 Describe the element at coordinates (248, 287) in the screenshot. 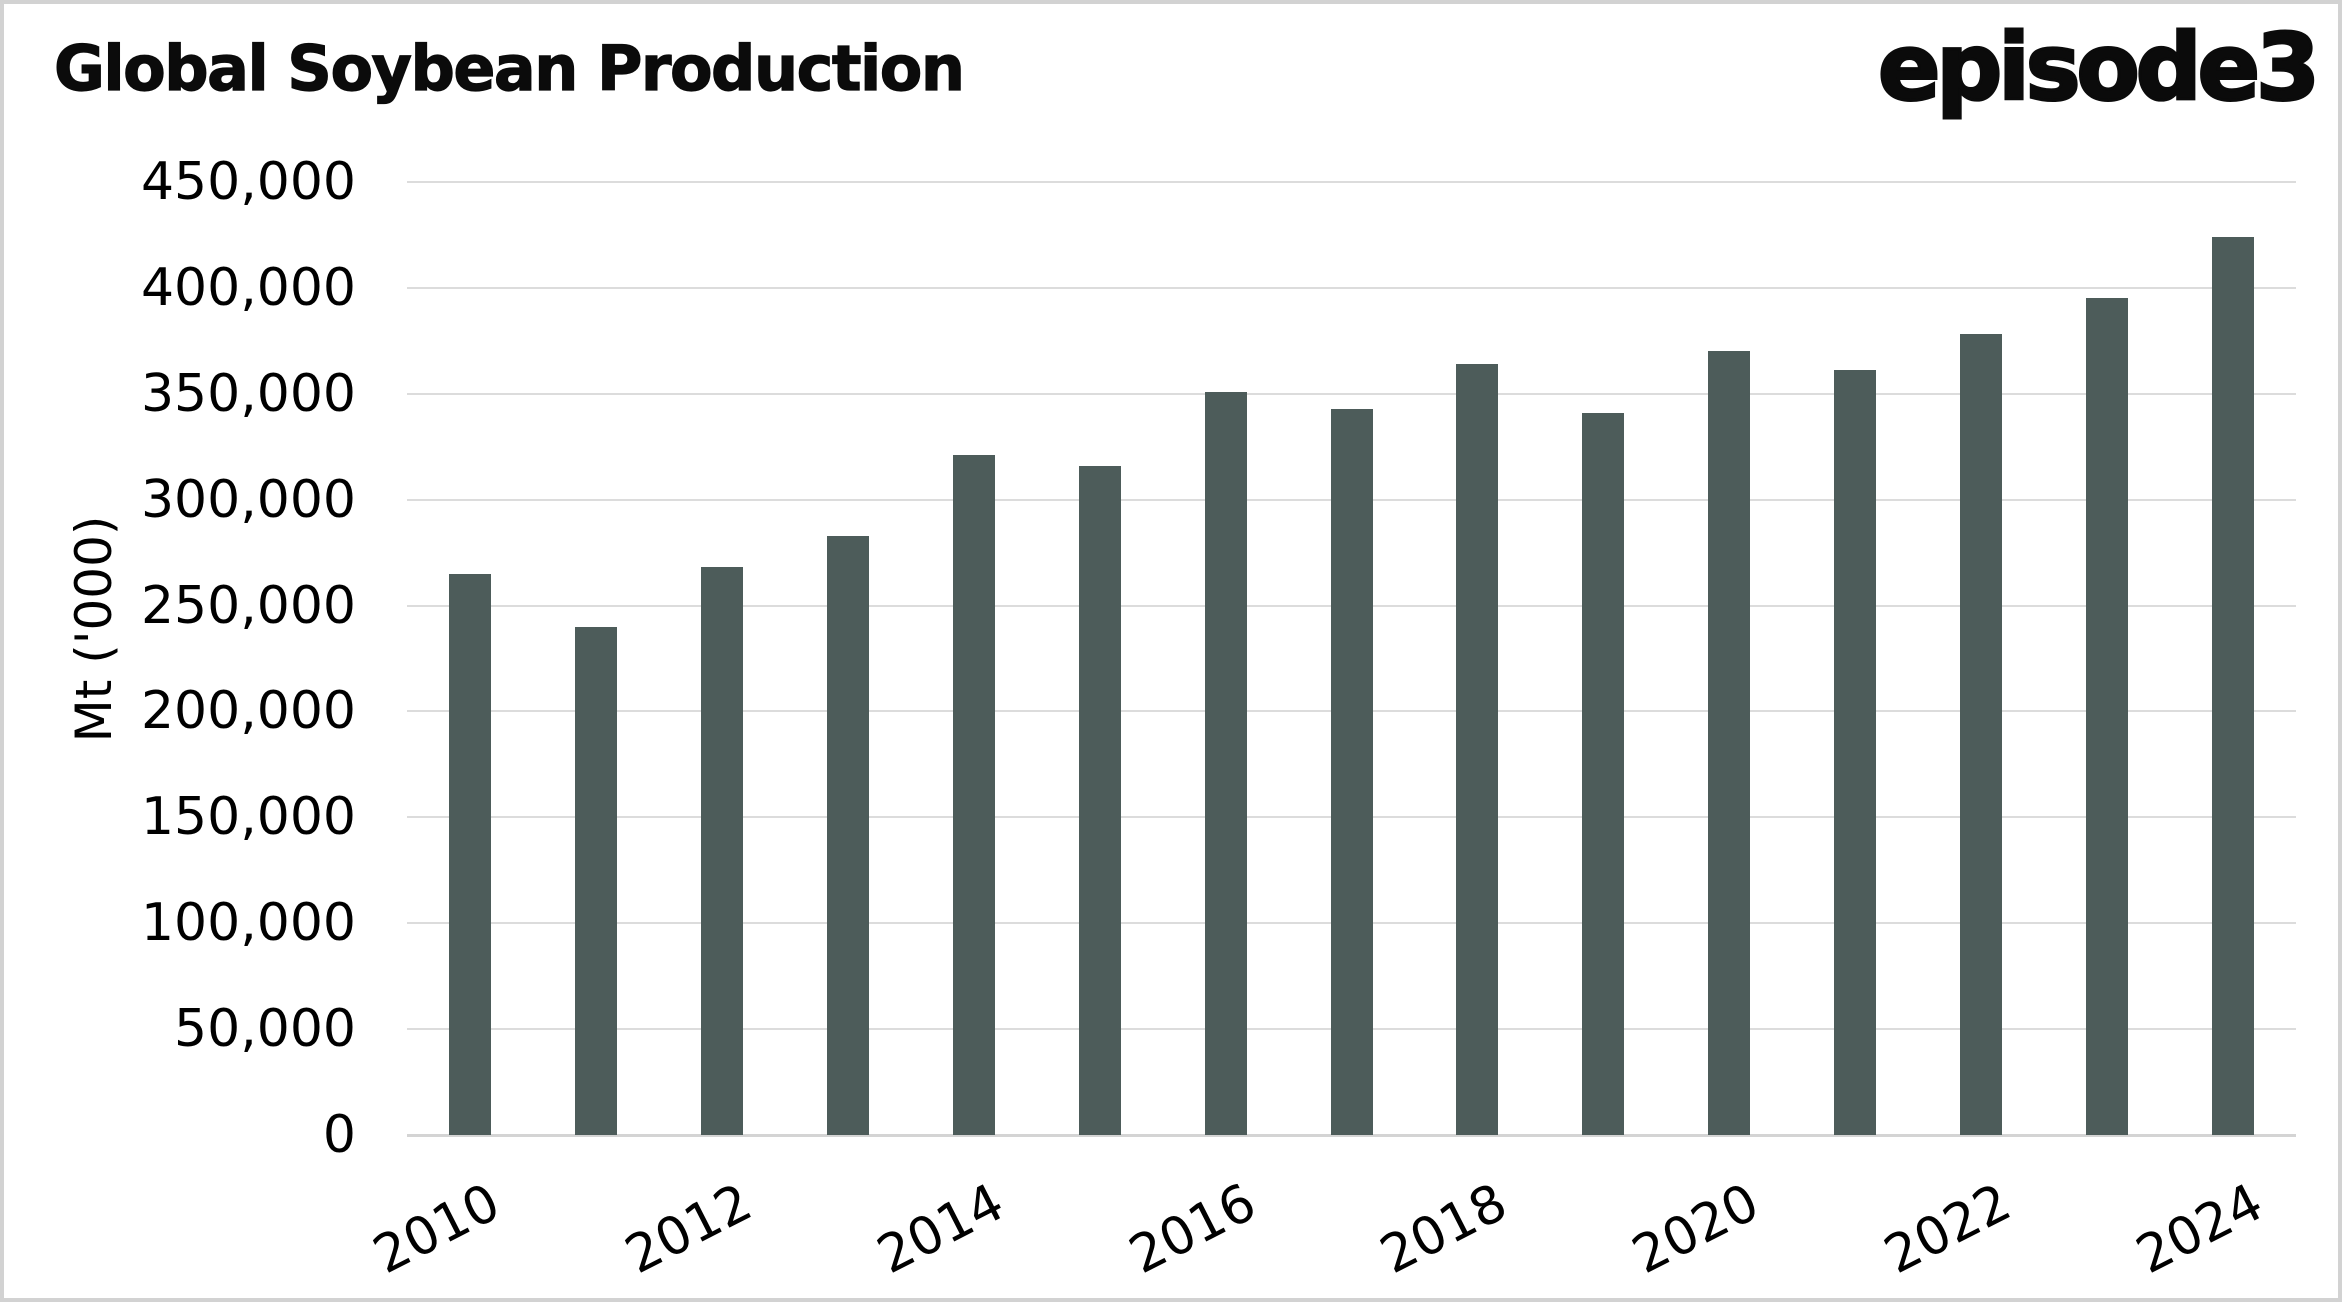

I see `y-tick-label-400000: 400,000` at that location.